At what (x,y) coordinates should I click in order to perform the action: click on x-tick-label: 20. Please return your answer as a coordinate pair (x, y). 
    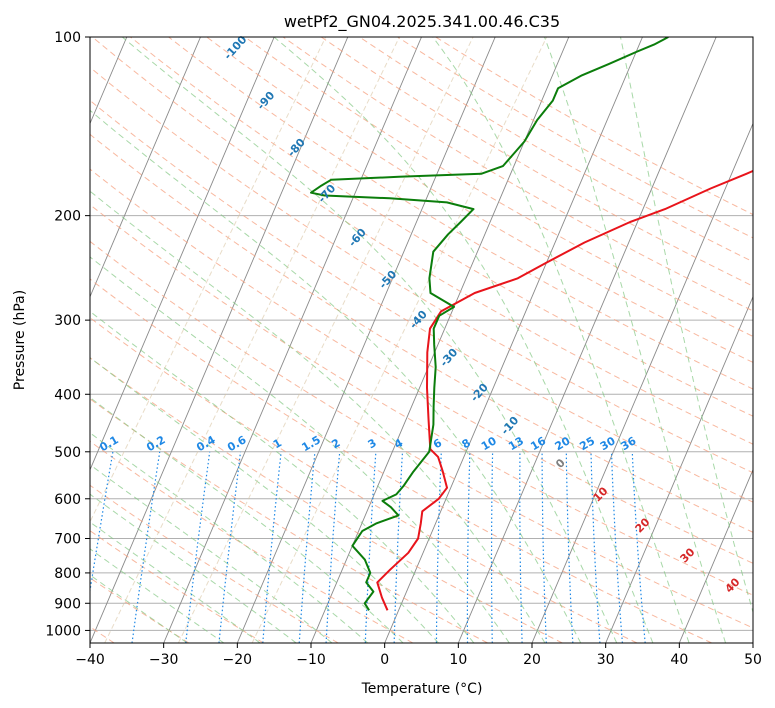
    Looking at the image, I should click on (532, 660).